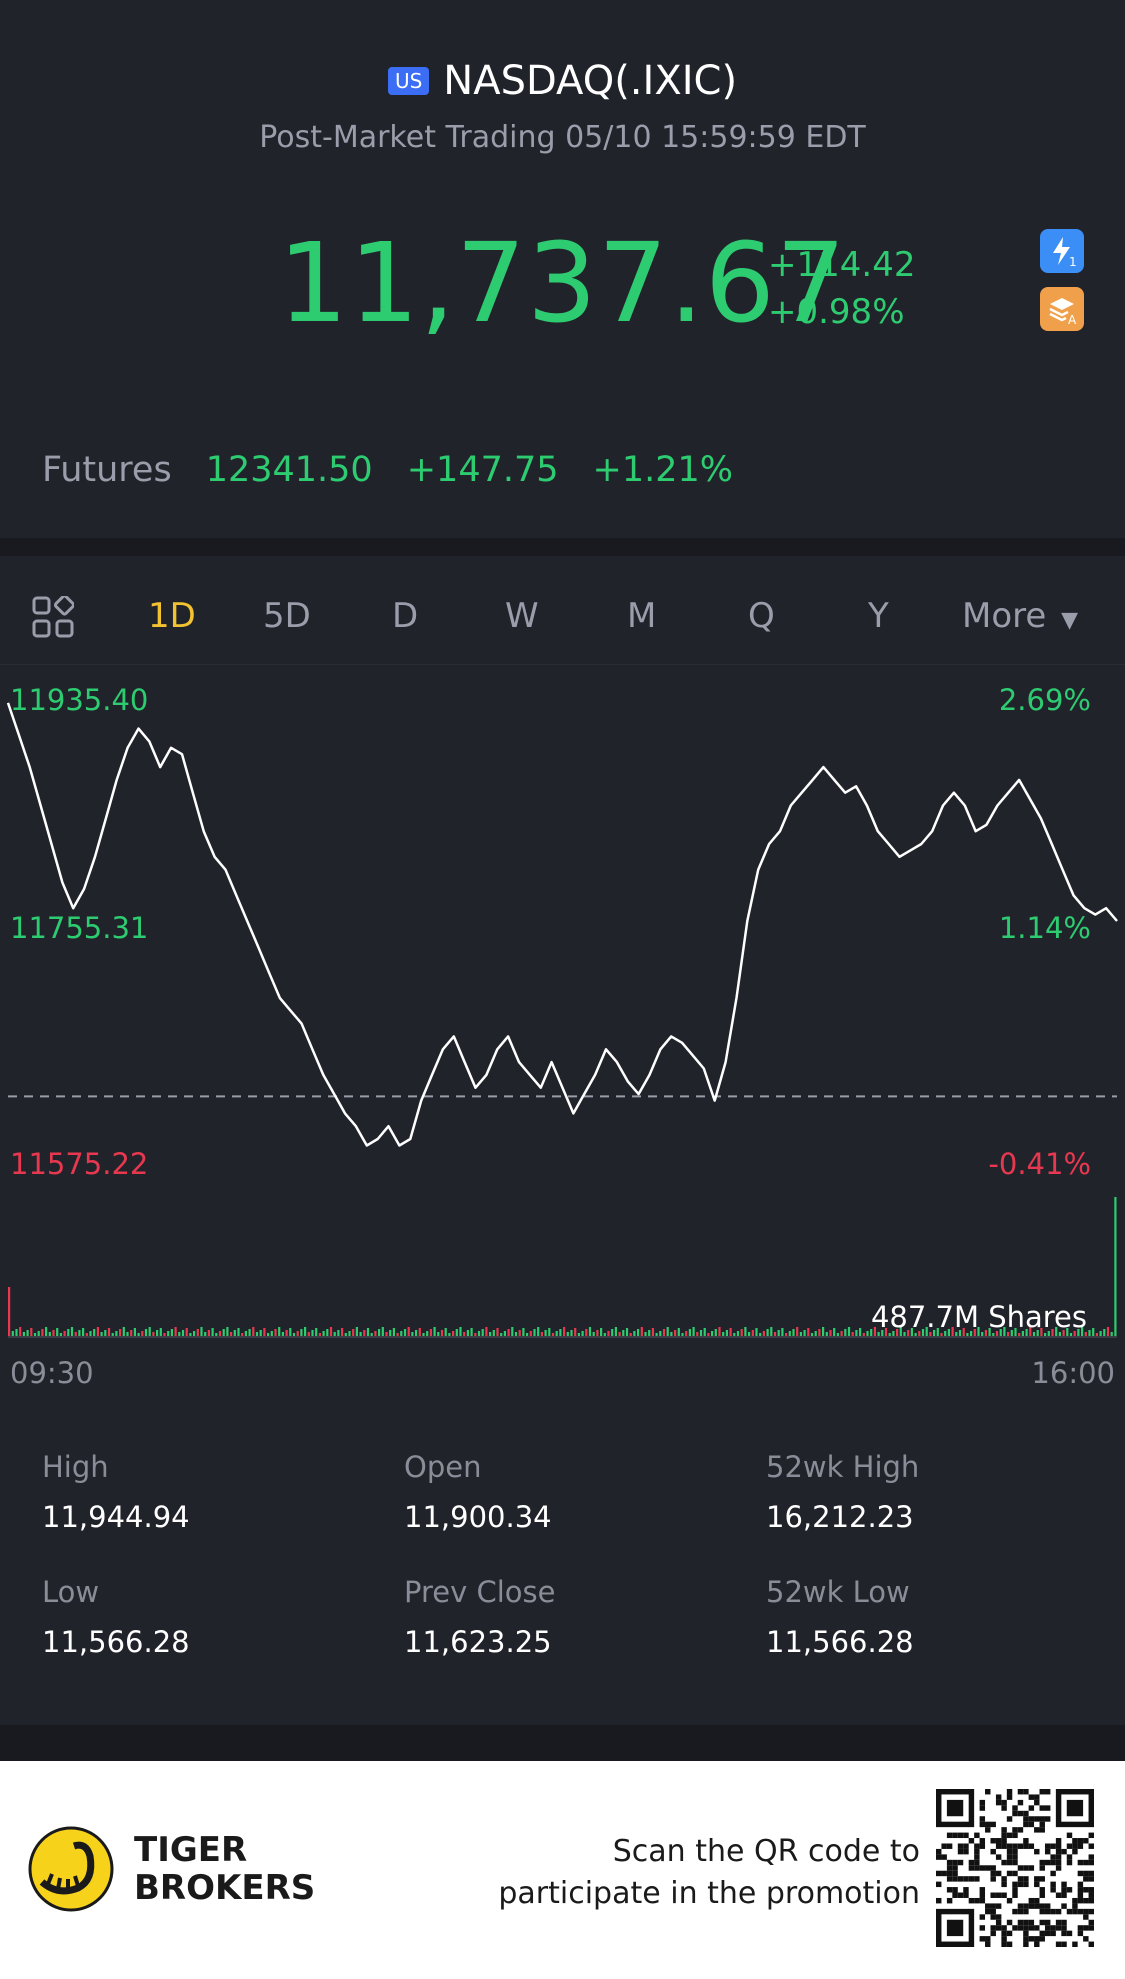 The width and height of the screenshot is (1125, 1979). What do you see at coordinates (1004, 616) in the screenshot?
I see `tab-more-label: More` at bounding box center [1004, 616].